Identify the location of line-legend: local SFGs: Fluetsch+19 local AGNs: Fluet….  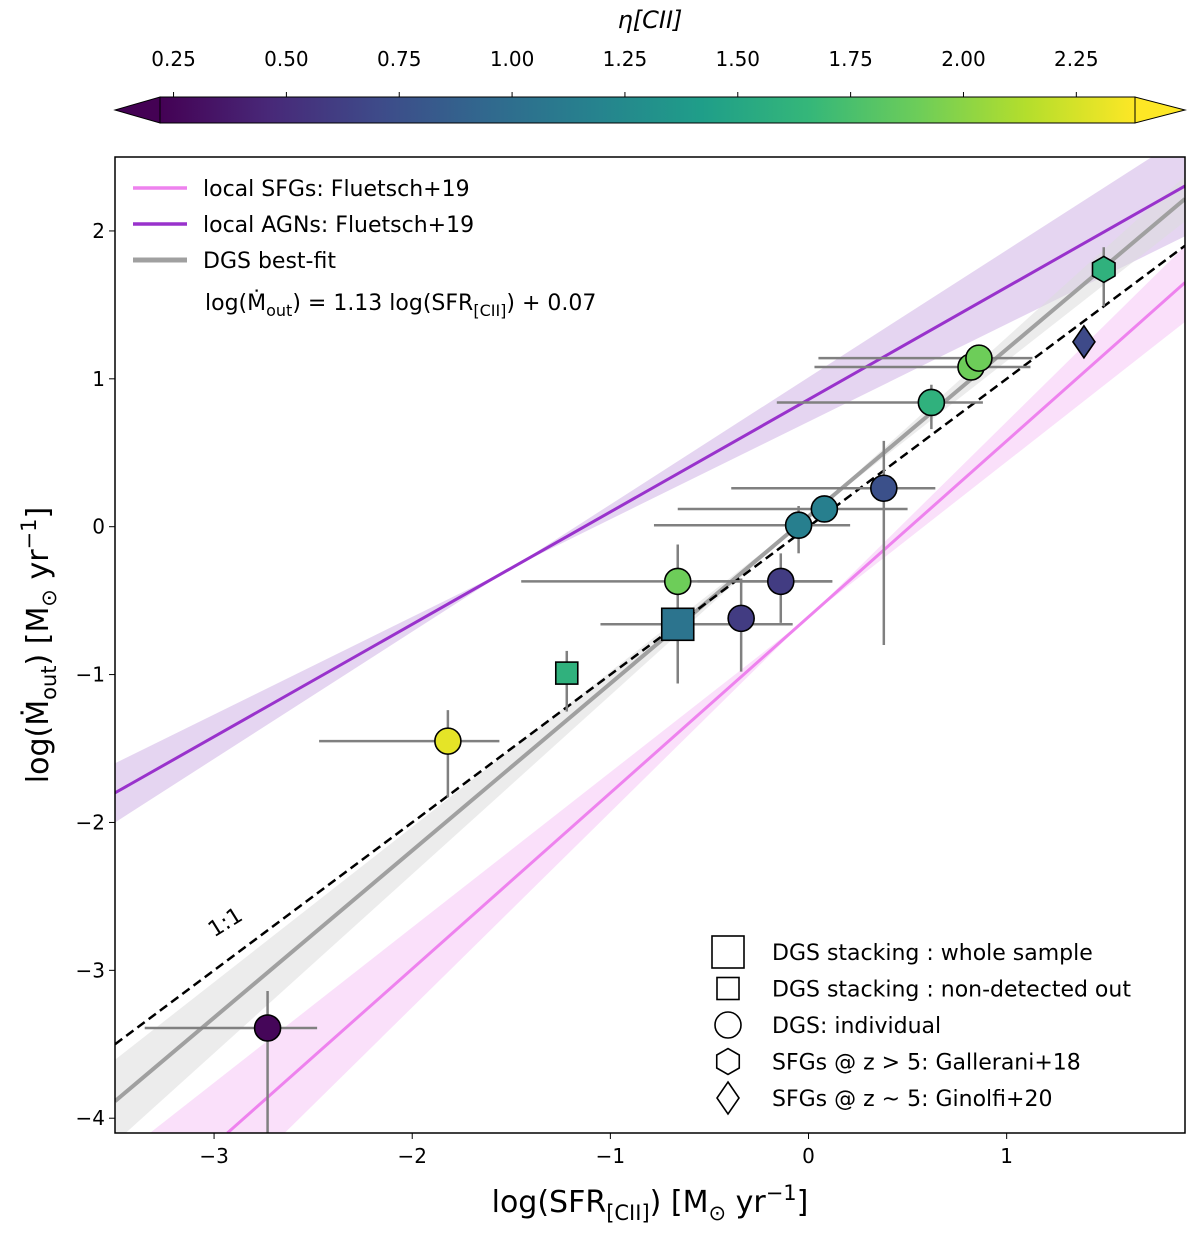
(303, 225).